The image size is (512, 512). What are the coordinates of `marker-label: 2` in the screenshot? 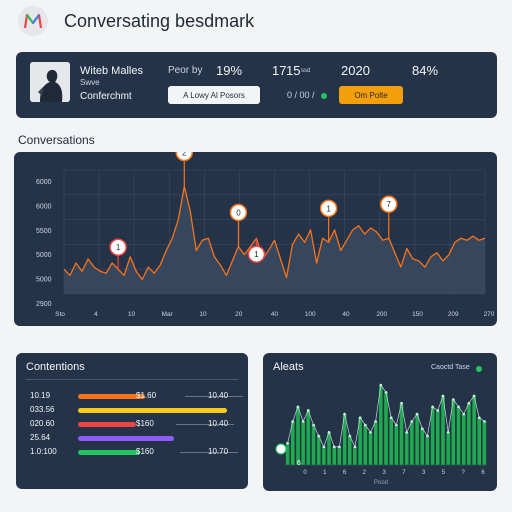 It's located at (184, 155).